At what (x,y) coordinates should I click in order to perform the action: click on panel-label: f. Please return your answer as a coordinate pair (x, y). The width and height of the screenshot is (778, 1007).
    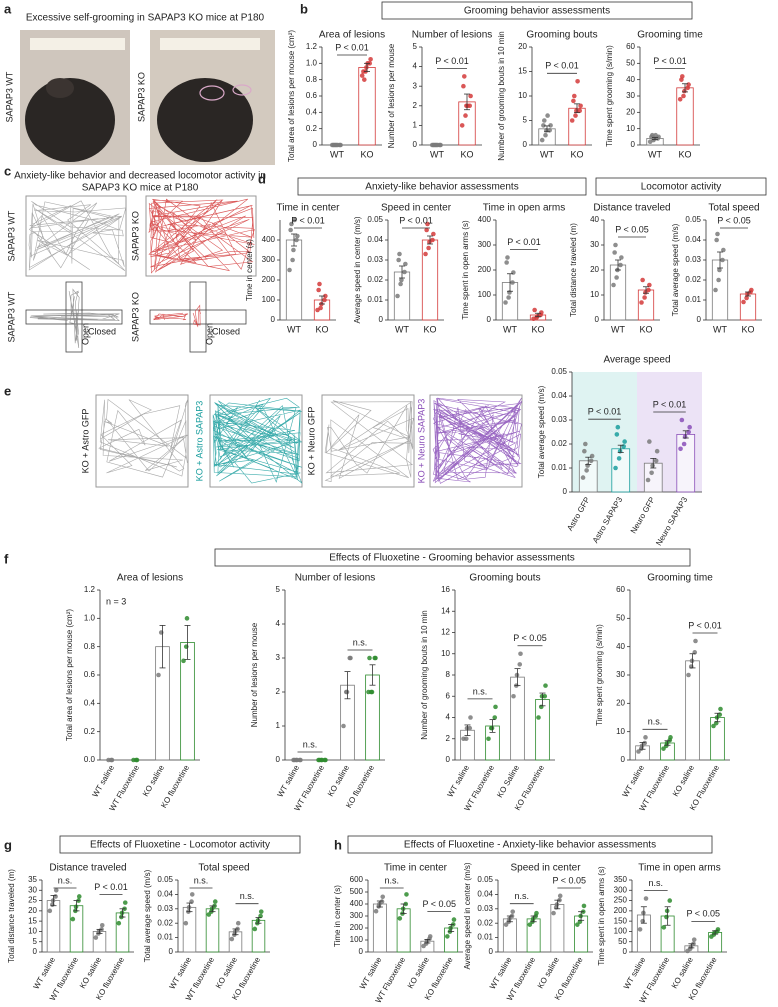
    Looking at the image, I should click on (6, 558).